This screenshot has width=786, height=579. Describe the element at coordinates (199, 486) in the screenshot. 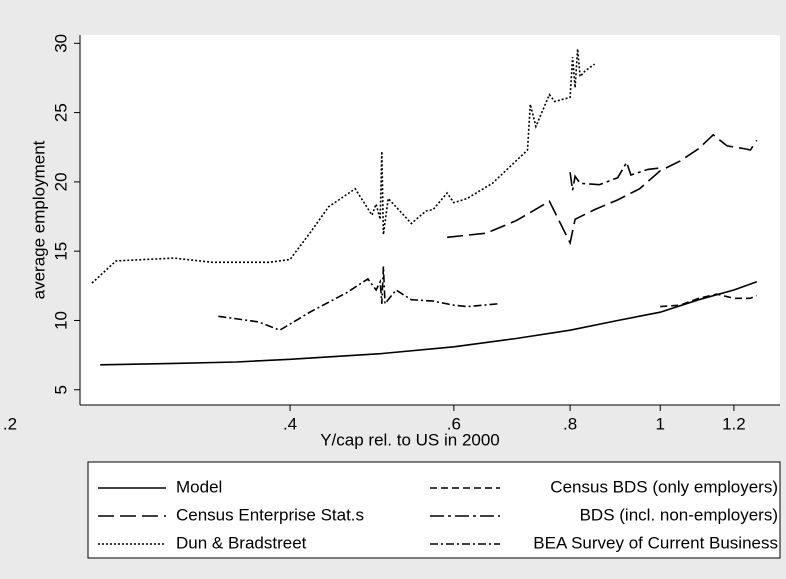

I see `legend-label: Model` at that location.